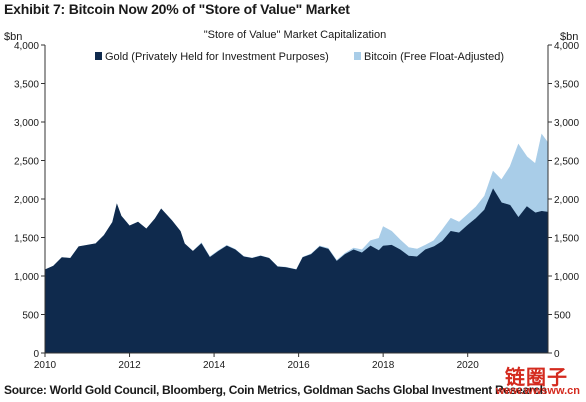 The image size is (586, 402). What do you see at coordinates (566, 46) in the screenshot?
I see `y-tick-label-right: 4,000` at bounding box center [566, 46].